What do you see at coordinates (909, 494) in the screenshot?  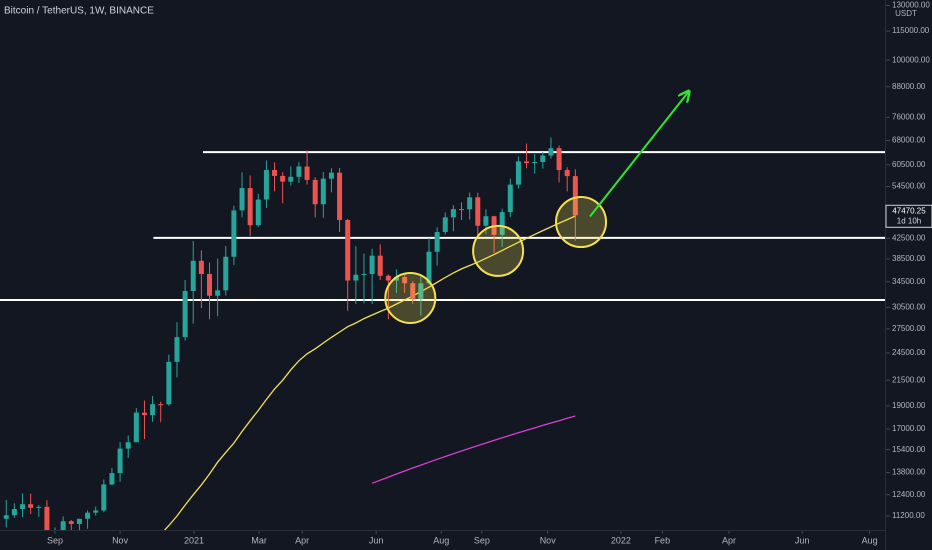 I see `y-tick-label: 12400.00` at bounding box center [909, 494].